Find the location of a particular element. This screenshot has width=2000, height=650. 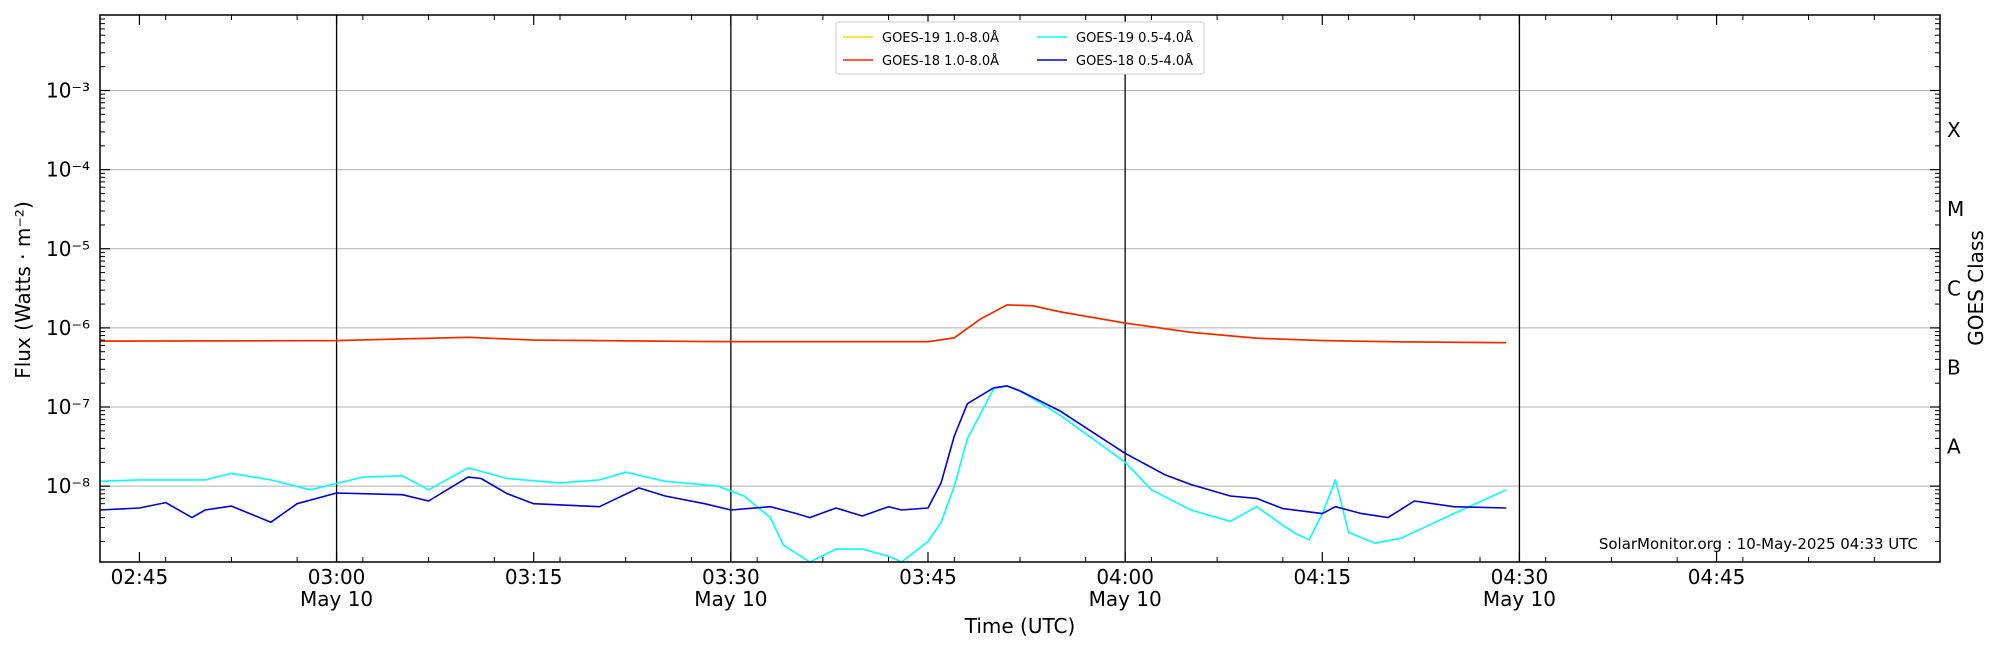

y-tick-label: 10⁻³ is located at coordinates (68, 91).